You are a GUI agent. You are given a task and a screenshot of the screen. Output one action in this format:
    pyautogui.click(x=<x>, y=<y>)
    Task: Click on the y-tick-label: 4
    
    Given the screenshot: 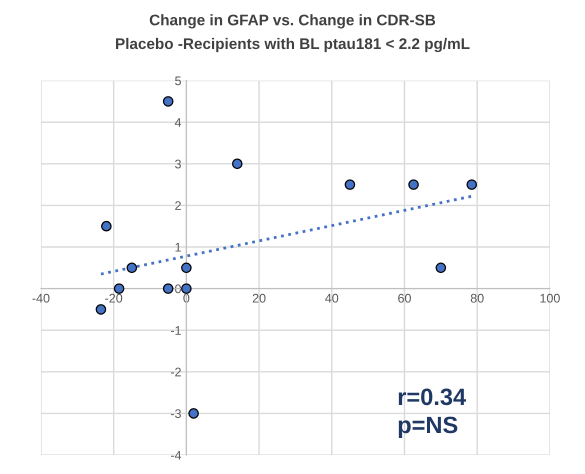 What is the action you would take?
    pyautogui.click(x=178, y=122)
    